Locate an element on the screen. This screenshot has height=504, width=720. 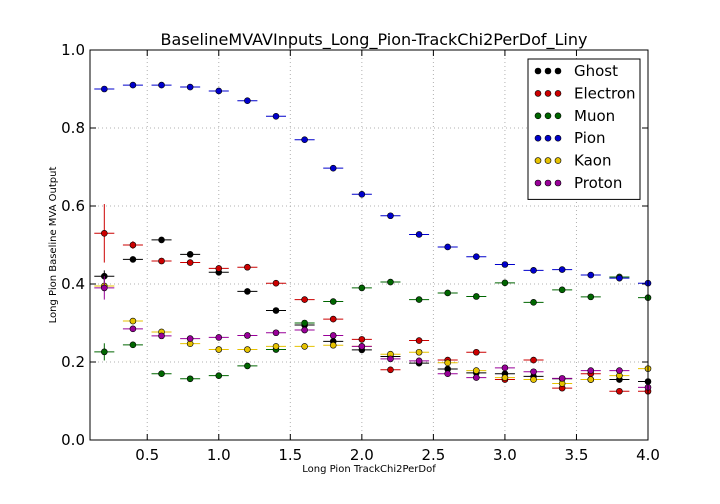
y-tick-label: 1.0 is located at coordinates (73, 50).